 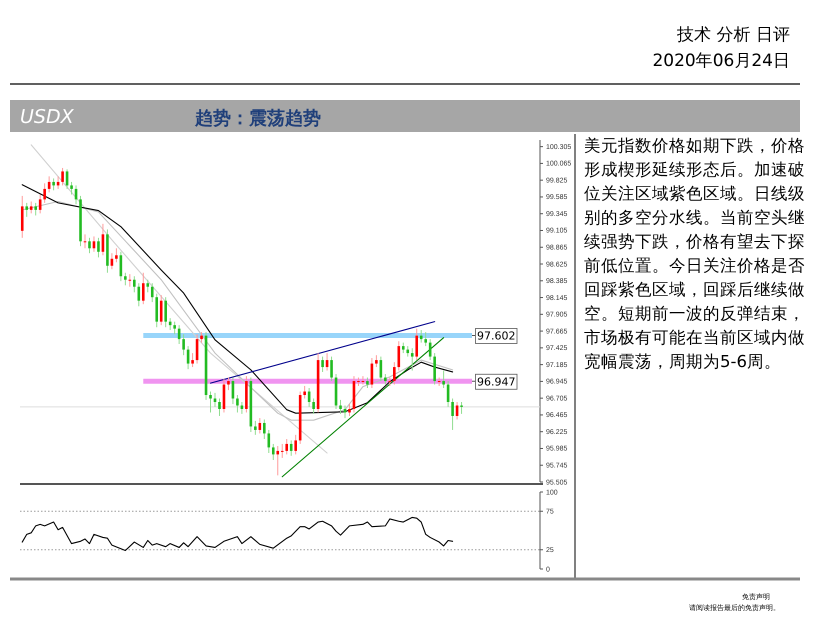 I want to click on chart-title: USDX, so click(x=47, y=117).